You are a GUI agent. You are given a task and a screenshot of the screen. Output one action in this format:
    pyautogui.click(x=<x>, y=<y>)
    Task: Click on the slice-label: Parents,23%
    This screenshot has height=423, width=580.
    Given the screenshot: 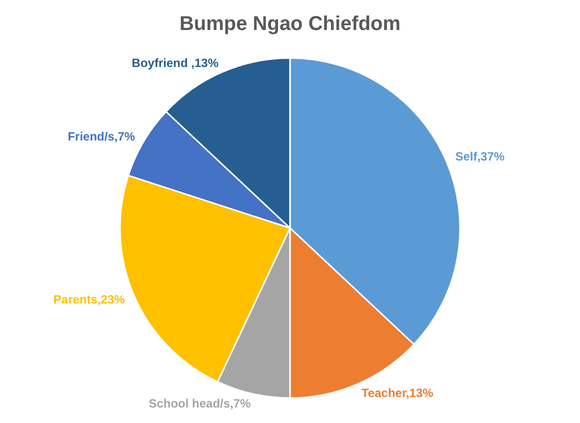 What is the action you would take?
    pyautogui.click(x=89, y=299)
    